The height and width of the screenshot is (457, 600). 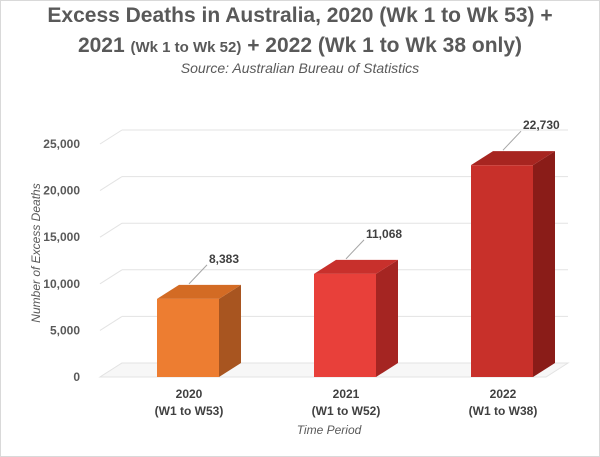 What do you see at coordinates (189, 394) in the screenshot?
I see `x-tick-label-year: 2020` at bounding box center [189, 394].